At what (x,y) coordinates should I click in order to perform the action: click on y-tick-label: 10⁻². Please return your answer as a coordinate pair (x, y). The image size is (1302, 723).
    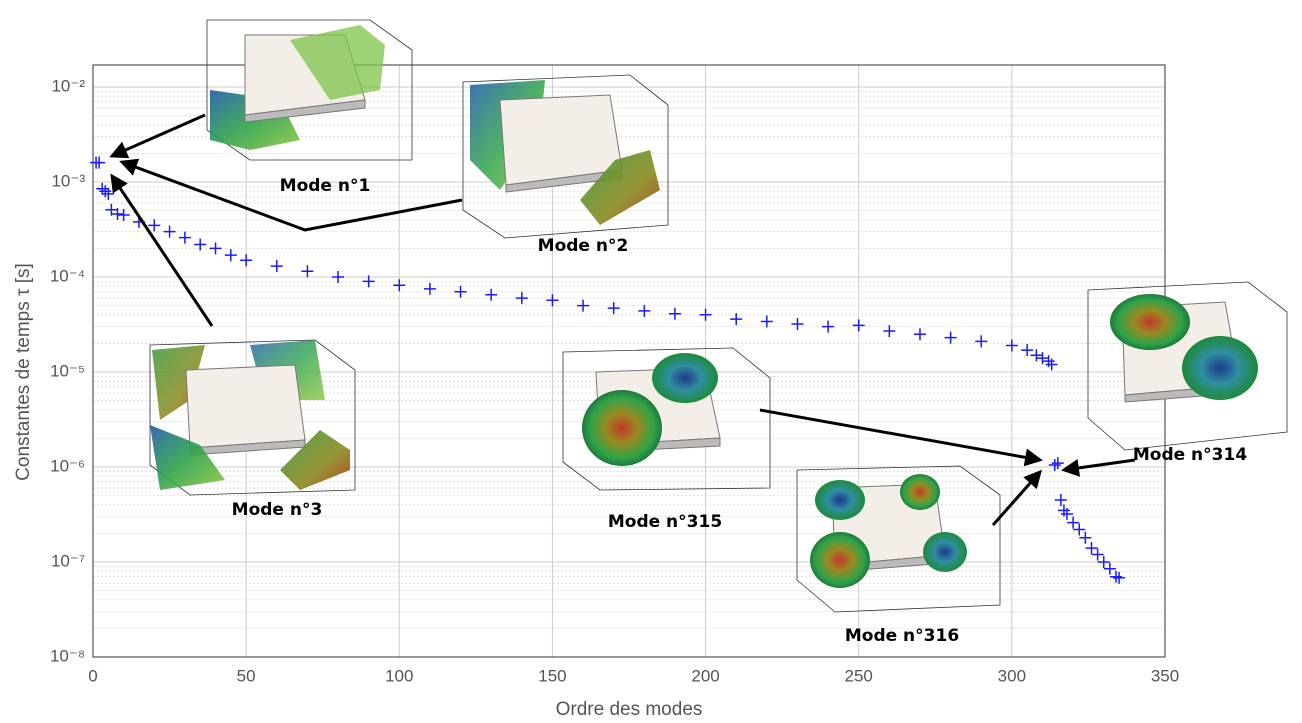
    Looking at the image, I should click on (68, 85).